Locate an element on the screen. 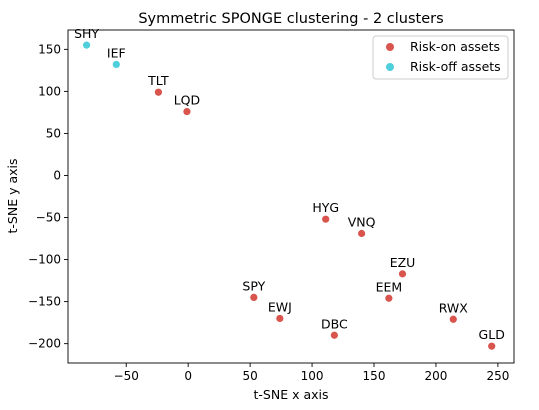 Image resolution: width=539 pixels, height=410 pixels. point-lqd is located at coordinates (187, 111).